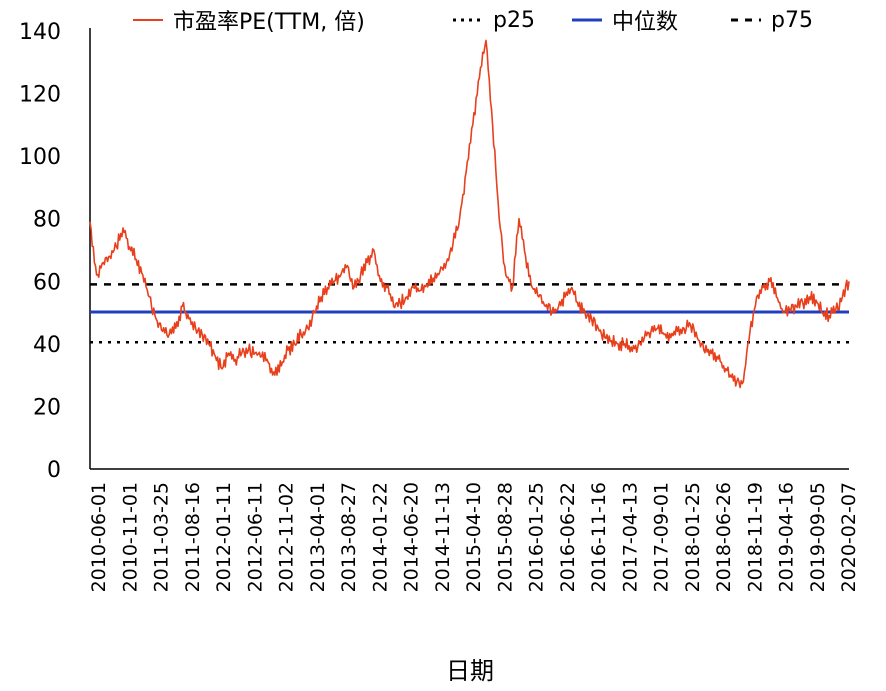 The height and width of the screenshot is (691, 886). Describe the element at coordinates (287, 537) in the screenshot. I see `x-tick-label: 2012-11-02` at that location.